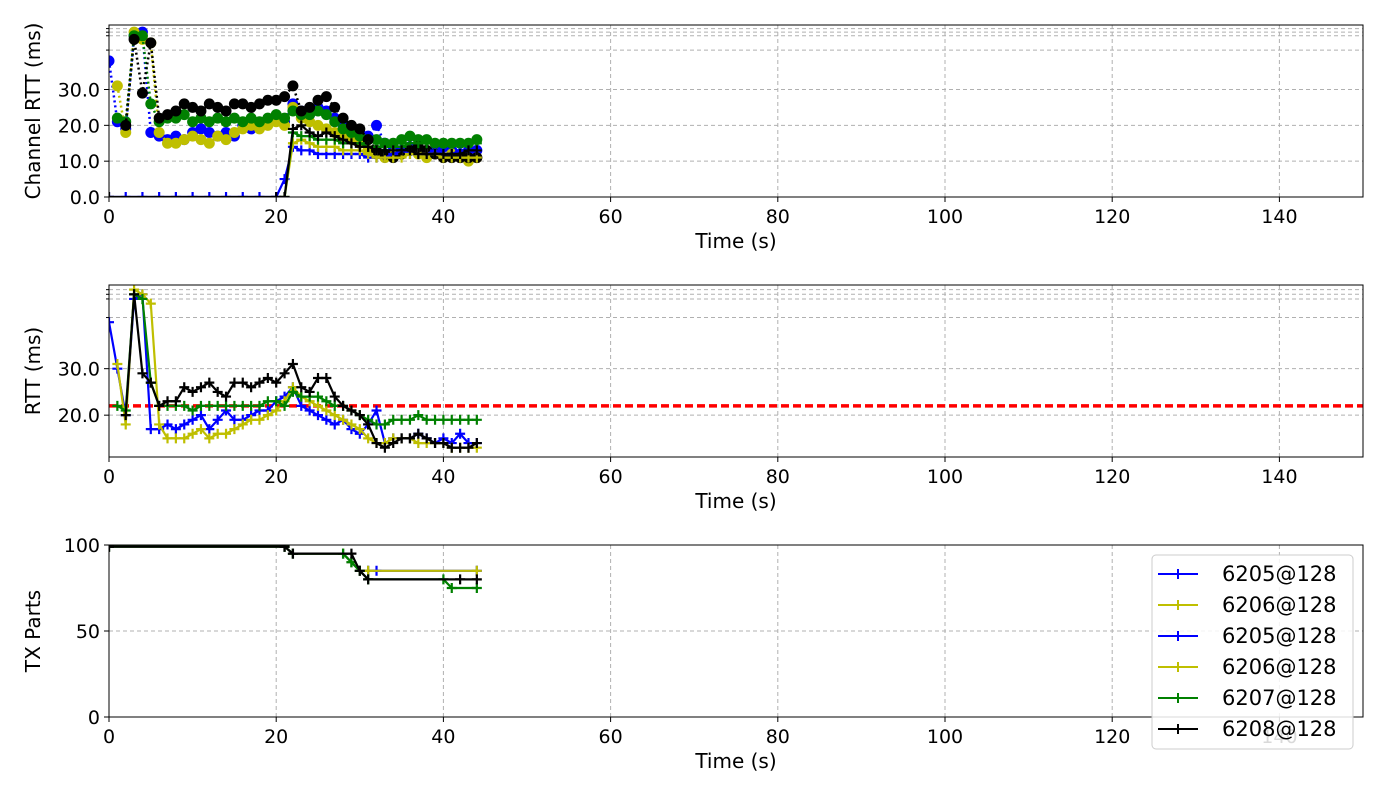 The image size is (1387, 796). I want to click on x-tick-label: 60, so click(611, 737).